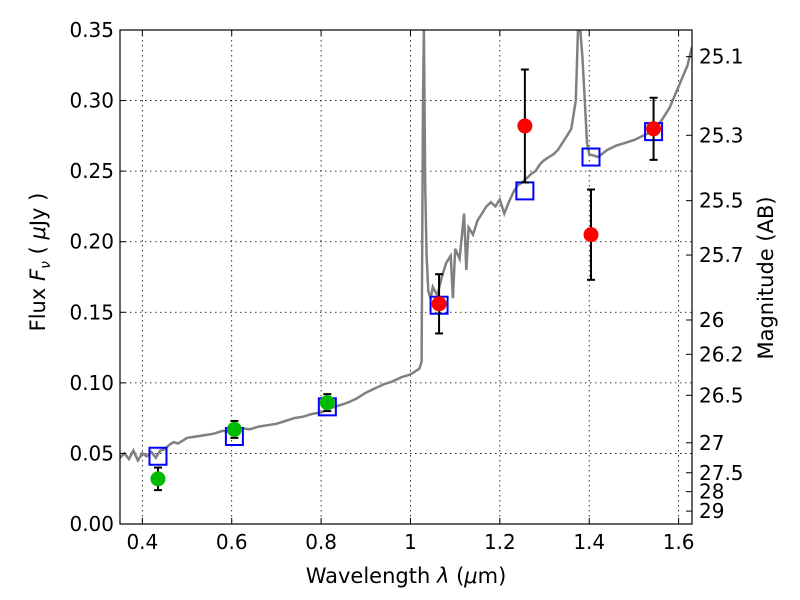 The height and width of the screenshot is (600, 800). I want to click on x-tick-label: 1.4, so click(589, 542).